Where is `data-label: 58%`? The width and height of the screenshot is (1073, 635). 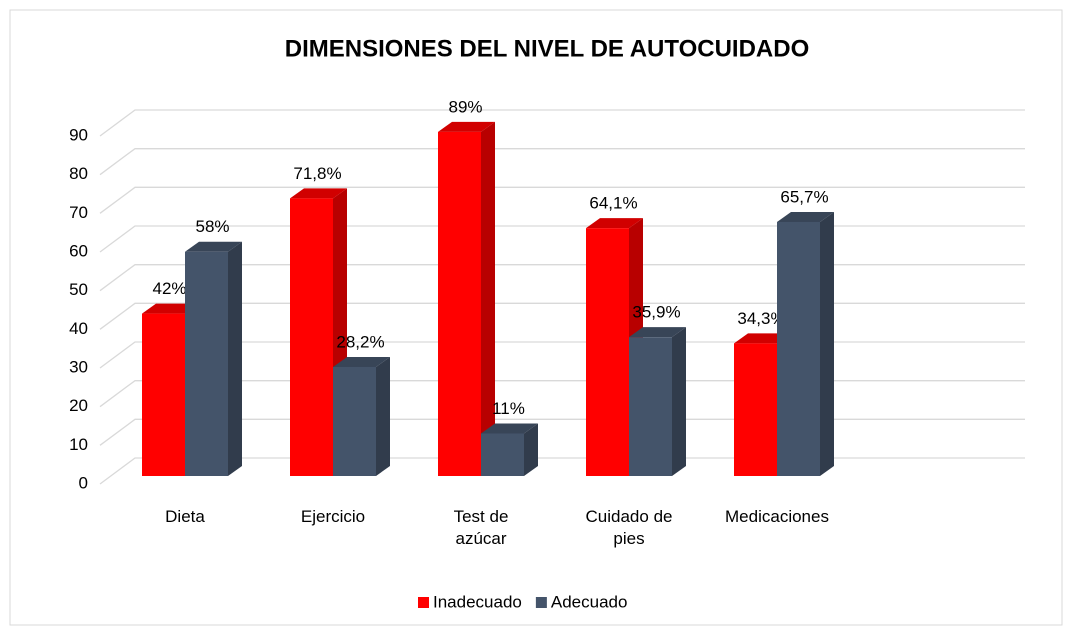 data-label: 58% is located at coordinates (212, 226).